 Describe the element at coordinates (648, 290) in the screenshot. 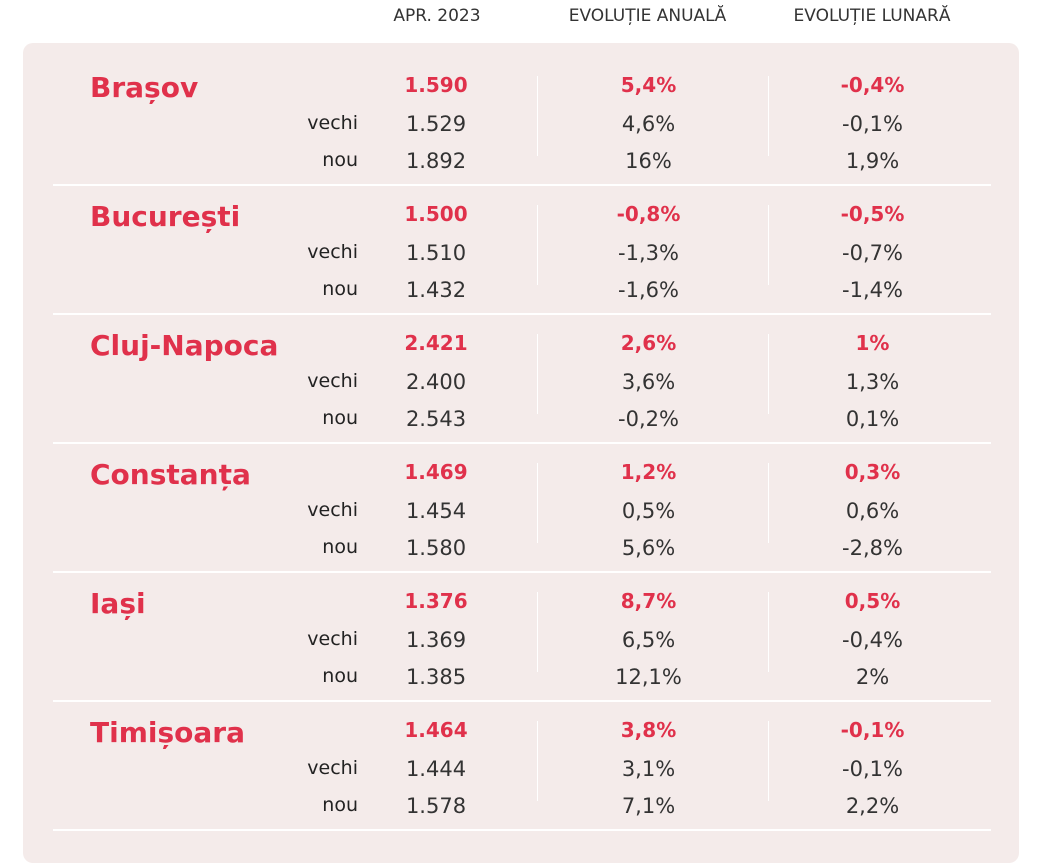

I see `new-annual-evolution: -1,6%` at that location.